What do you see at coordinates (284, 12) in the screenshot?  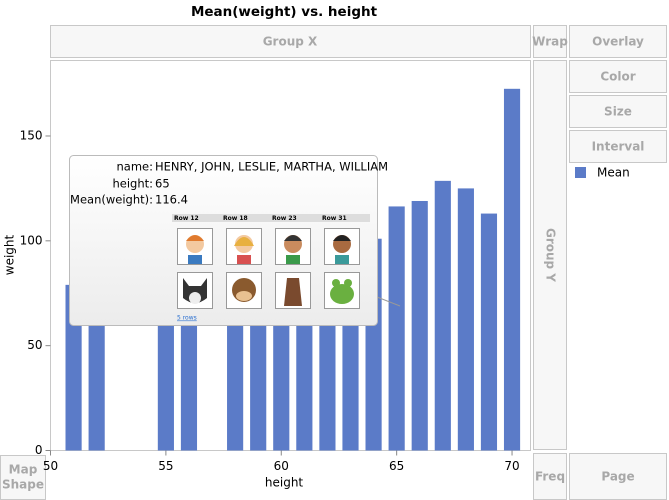 I see `chart-title: Mean(weight) vs. height` at bounding box center [284, 12].